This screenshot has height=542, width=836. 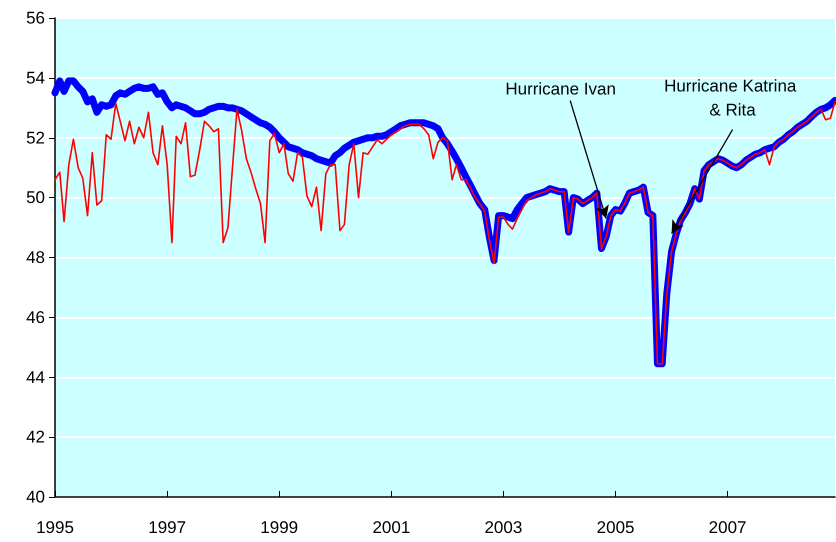 What do you see at coordinates (560, 88) in the screenshot?
I see `annotation: Hurricane Ivan` at bounding box center [560, 88].